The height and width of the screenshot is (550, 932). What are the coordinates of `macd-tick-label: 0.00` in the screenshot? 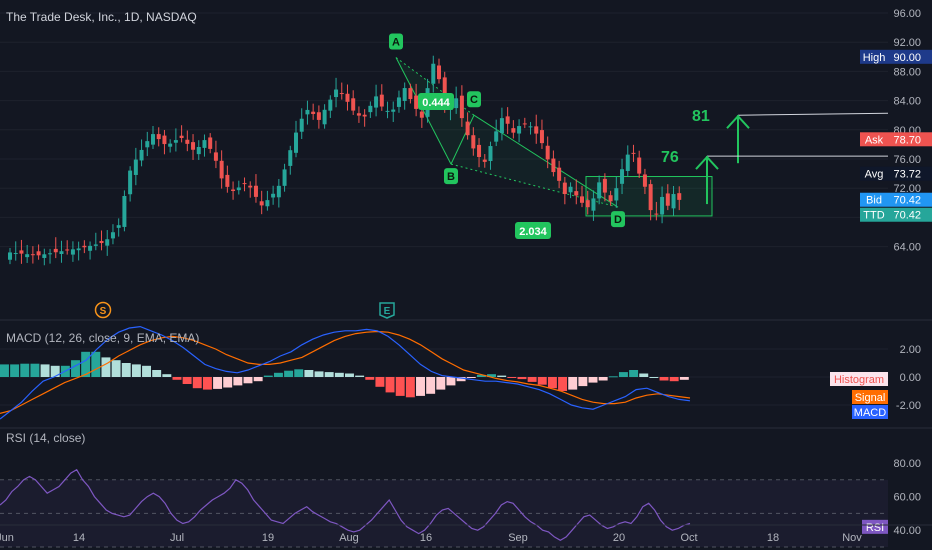 It's located at (910, 378).